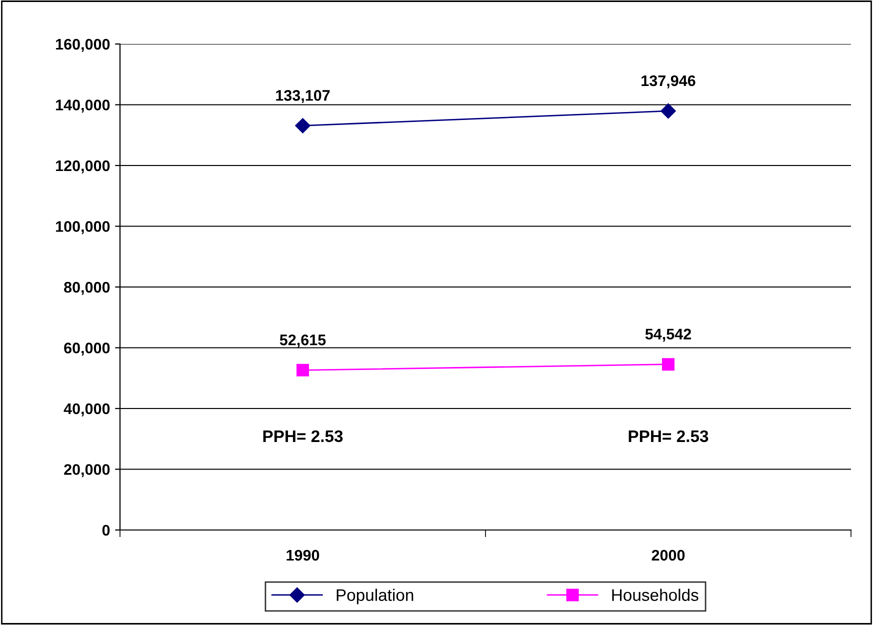 Image resolution: width=873 pixels, height=625 pixels. Describe the element at coordinates (668, 555) in the screenshot. I see `x-tick-label: 2000` at that location.